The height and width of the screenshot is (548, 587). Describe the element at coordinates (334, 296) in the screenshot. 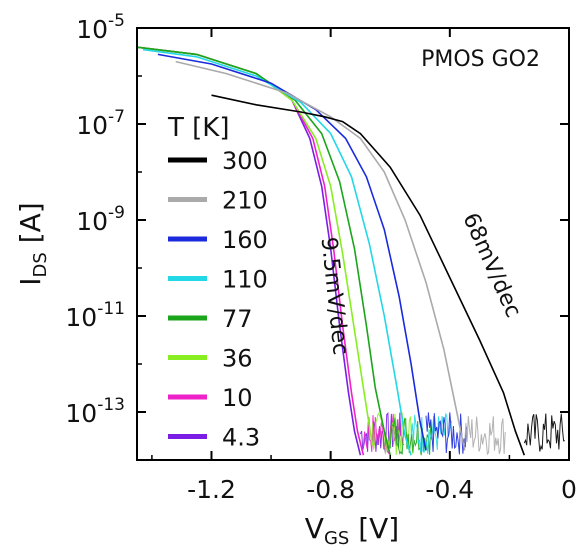

I see `slope-annotation: 9.5mV/dec` at that location.